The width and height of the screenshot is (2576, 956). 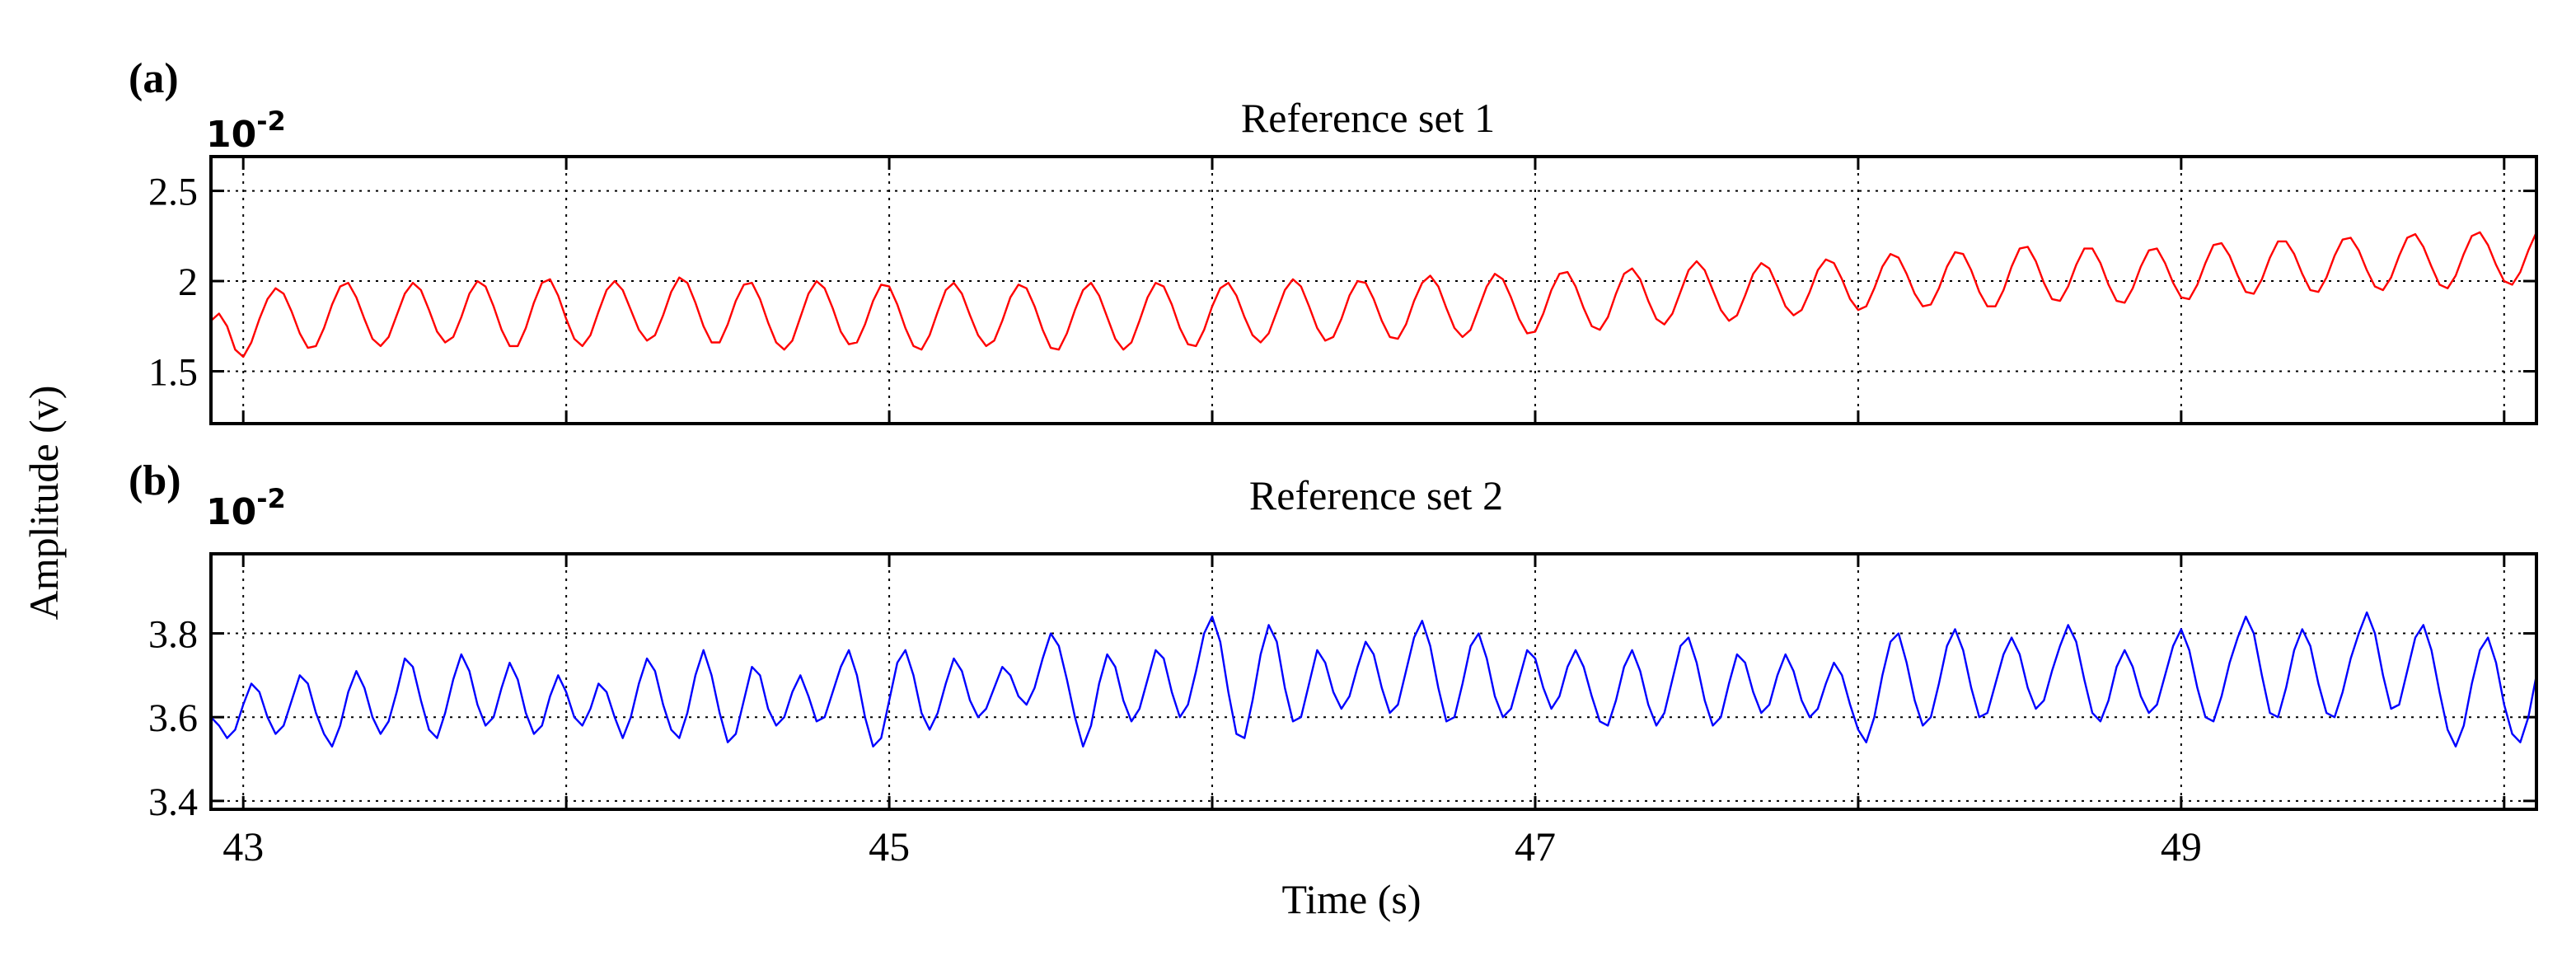 I want to click on panel-a-y-tick-label: 1.5, so click(x=173, y=373).